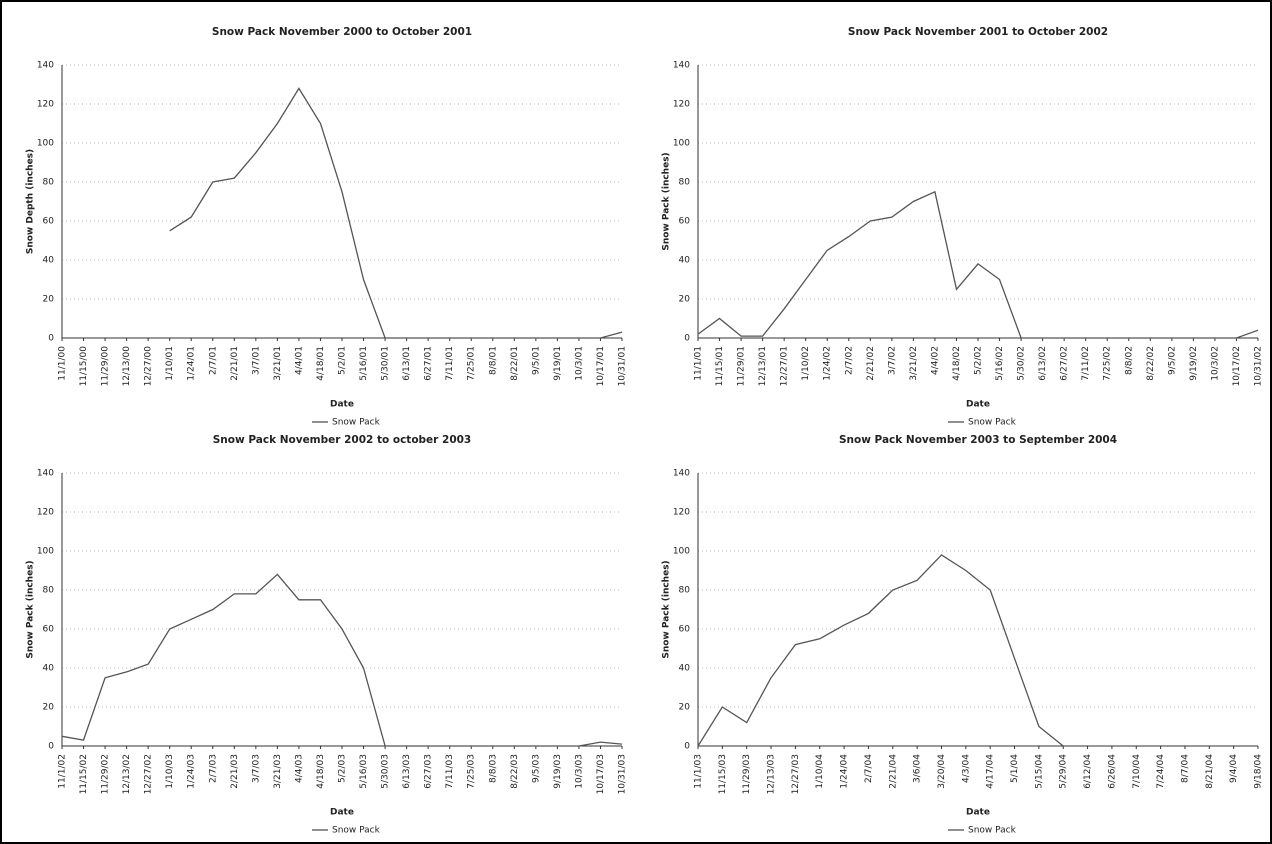  Describe the element at coordinates (192, 771) in the screenshot. I see `x-tick-label: 1/24/03` at that location.